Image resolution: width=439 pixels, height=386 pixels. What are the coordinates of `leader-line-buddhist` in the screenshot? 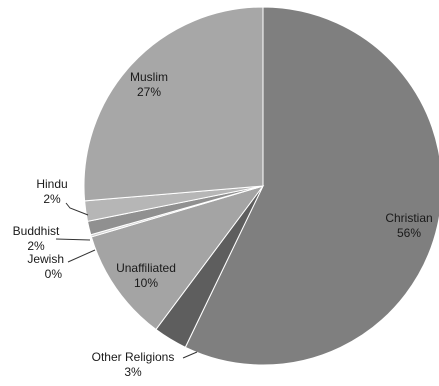 It's located at (73, 239).